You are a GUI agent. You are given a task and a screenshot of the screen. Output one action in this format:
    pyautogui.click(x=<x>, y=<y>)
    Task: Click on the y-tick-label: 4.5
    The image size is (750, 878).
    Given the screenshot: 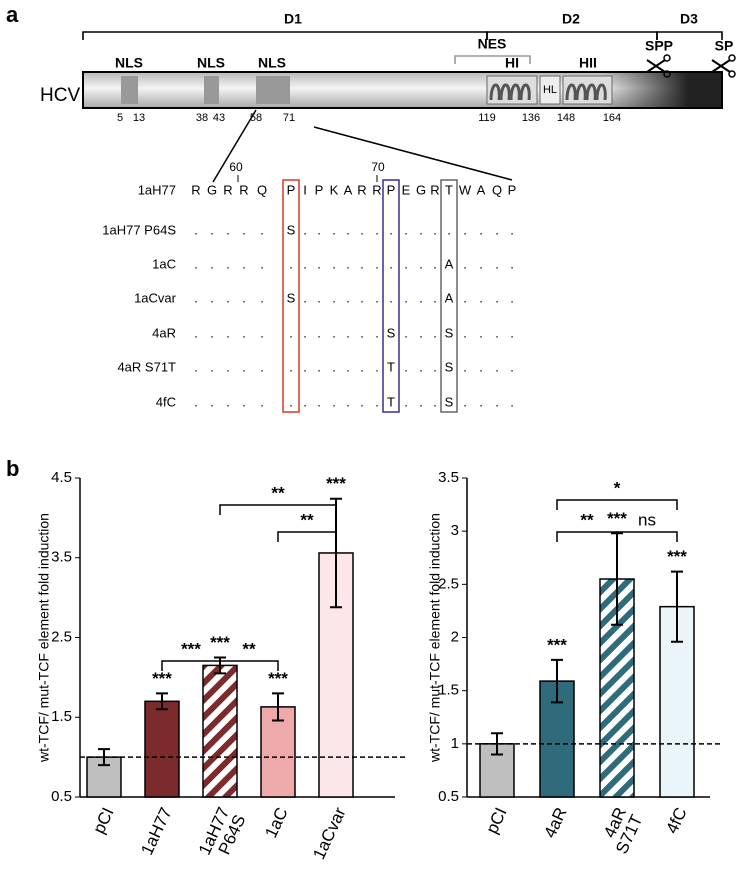 What is the action you would take?
    pyautogui.click(x=61, y=477)
    